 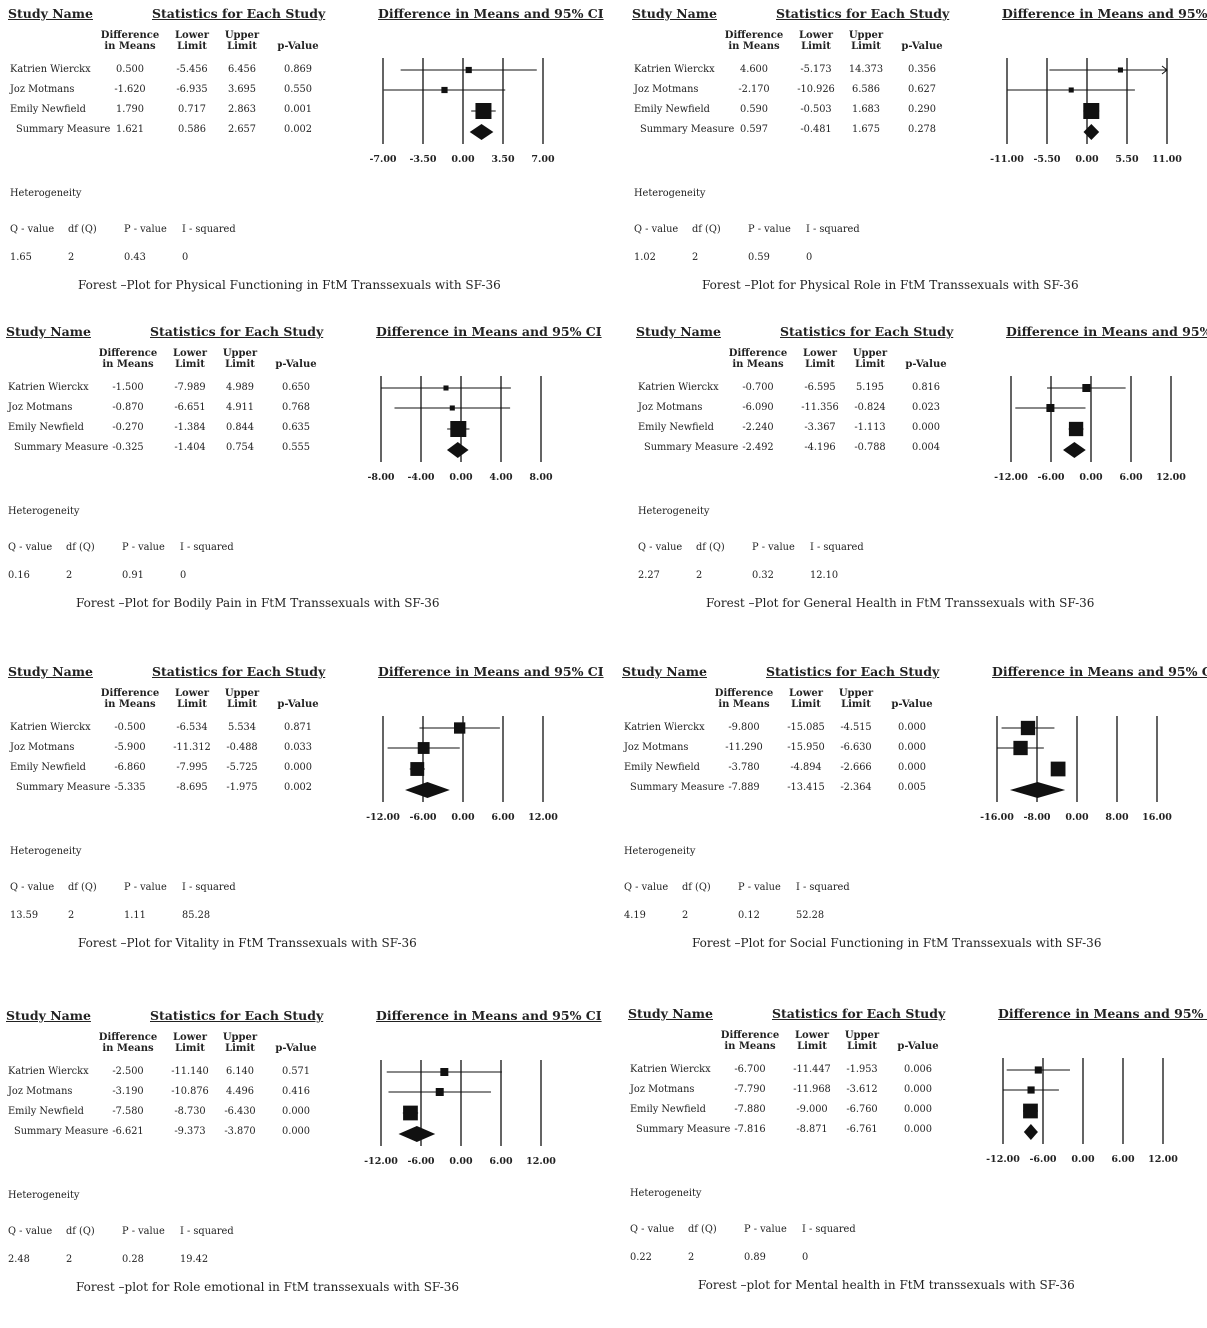 What do you see at coordinates (866, 129) in the screenshot?
I see `upper-value-cell: 1.675` at bounding box center [866, 129].